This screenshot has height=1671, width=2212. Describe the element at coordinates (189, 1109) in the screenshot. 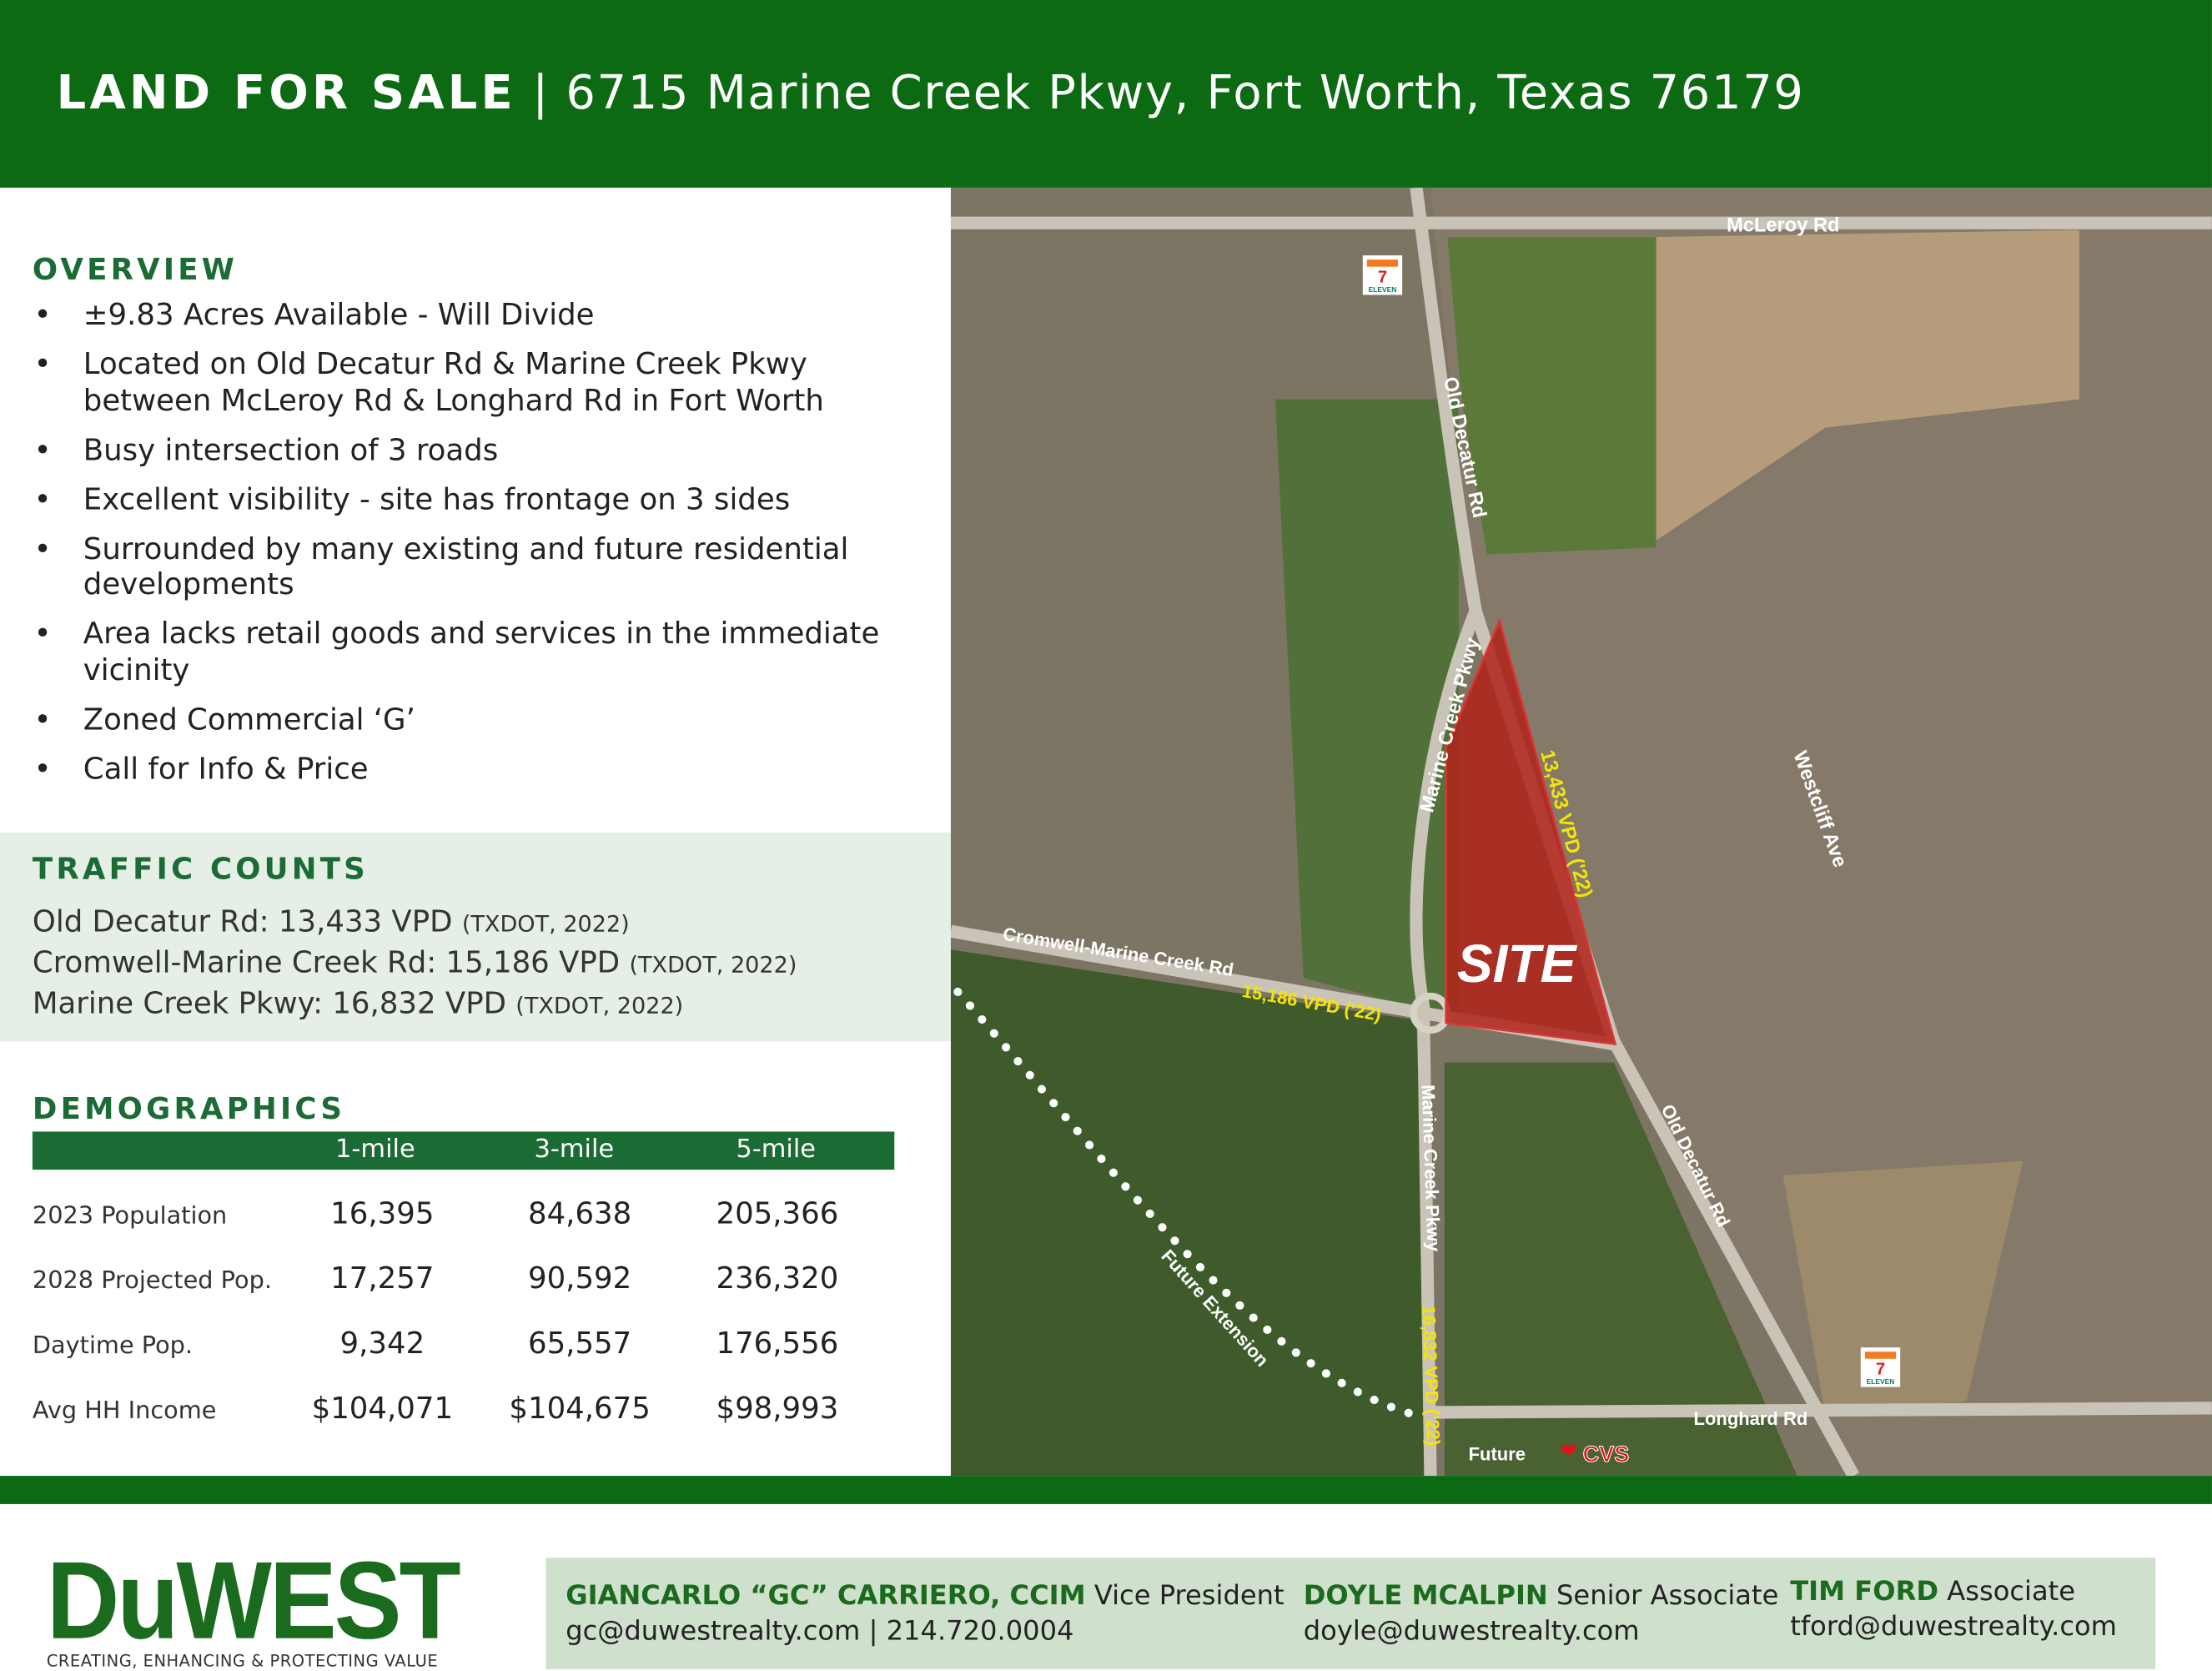

I see `demographics-heading: DEMOGRAPHICS` at that location.